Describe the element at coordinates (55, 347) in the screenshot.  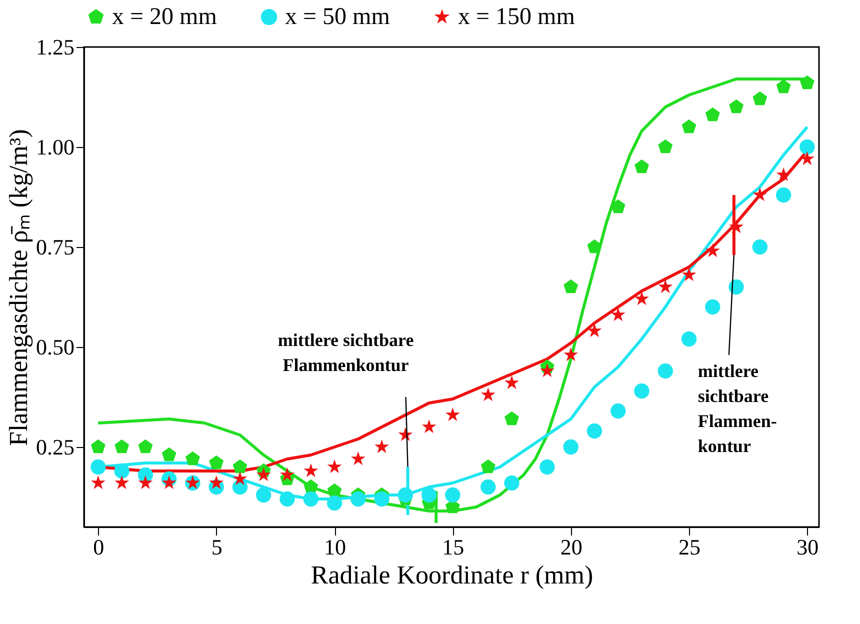
I see `y-tick-label: 0.50` at that location.